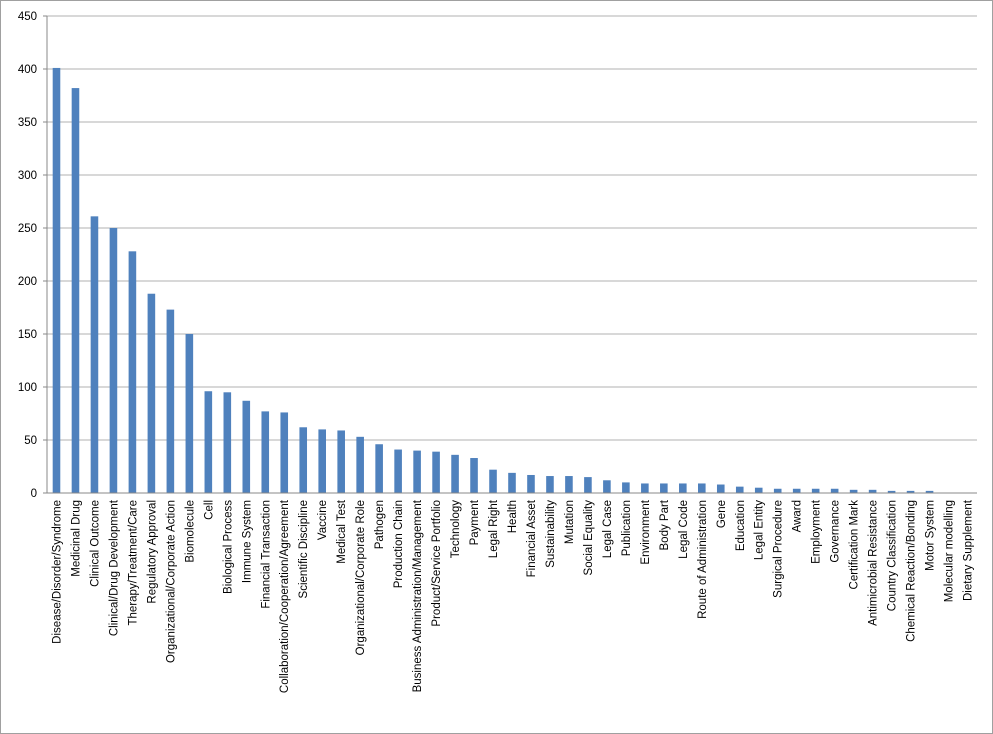 The image size is (993, 734). What do you see at coordinates (95, 543) in the screenshot?
I see `x-tick-label: Clinical Outcome` at bounding box center [95, 543].